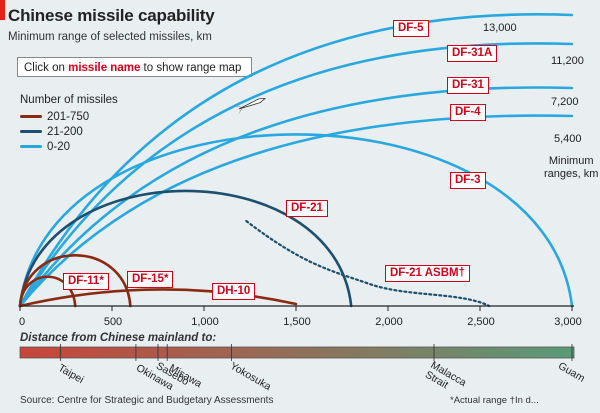  Describe the element at coordinates (86, 281) in the screenshot. I see `missile-label-df11: DF-11*` at that location.